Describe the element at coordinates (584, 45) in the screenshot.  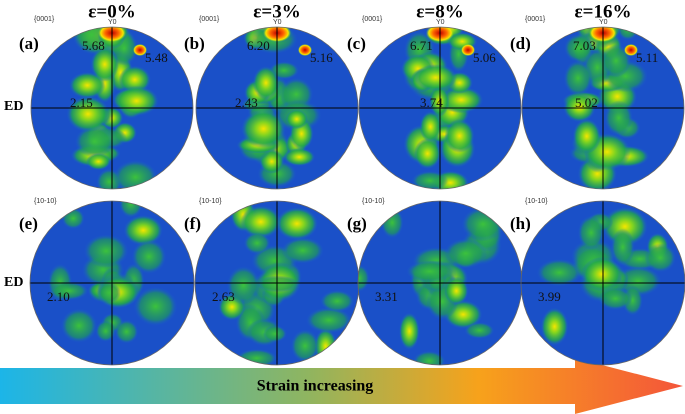
I see `max-value: 7.03` at that location.